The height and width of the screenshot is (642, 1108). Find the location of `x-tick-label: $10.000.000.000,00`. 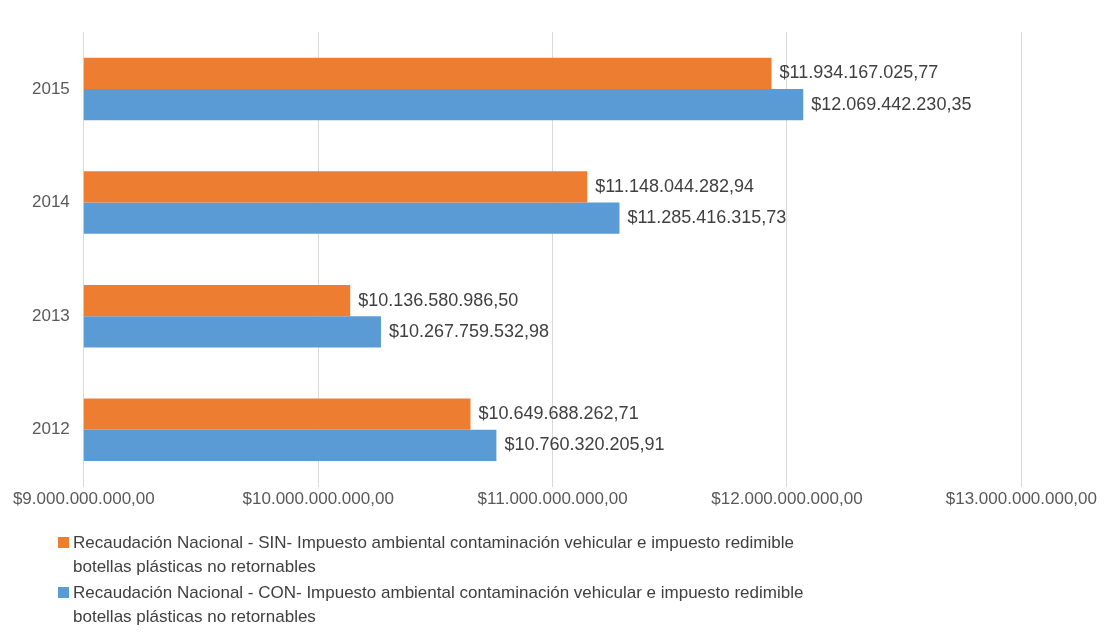

x-tick-label: $10.000.000.000,00 is located at coordinates (318, 499).